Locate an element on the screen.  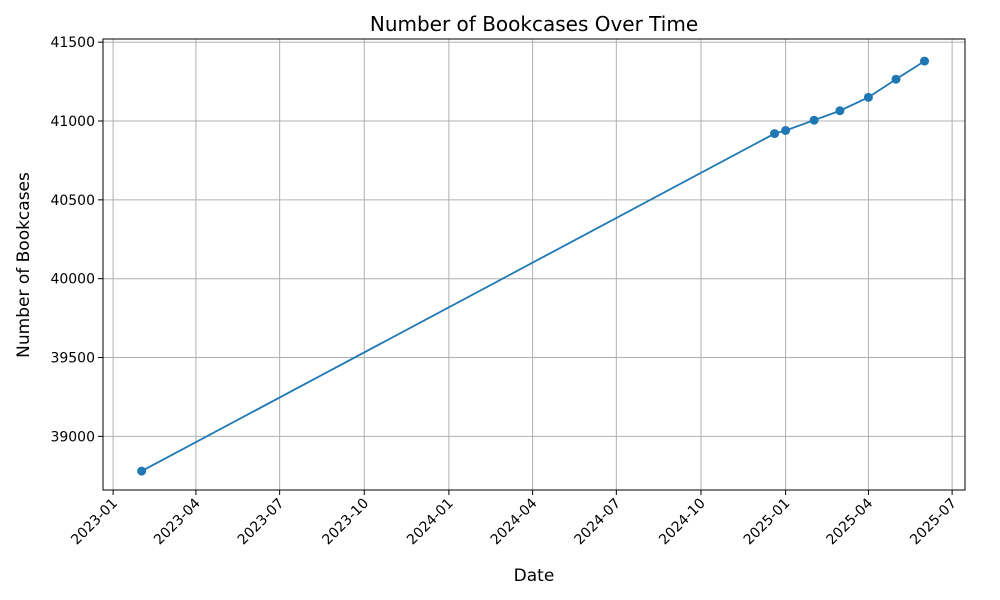
chart-title: Number of Bookcases Over Time is located at coordinates (534, 24).